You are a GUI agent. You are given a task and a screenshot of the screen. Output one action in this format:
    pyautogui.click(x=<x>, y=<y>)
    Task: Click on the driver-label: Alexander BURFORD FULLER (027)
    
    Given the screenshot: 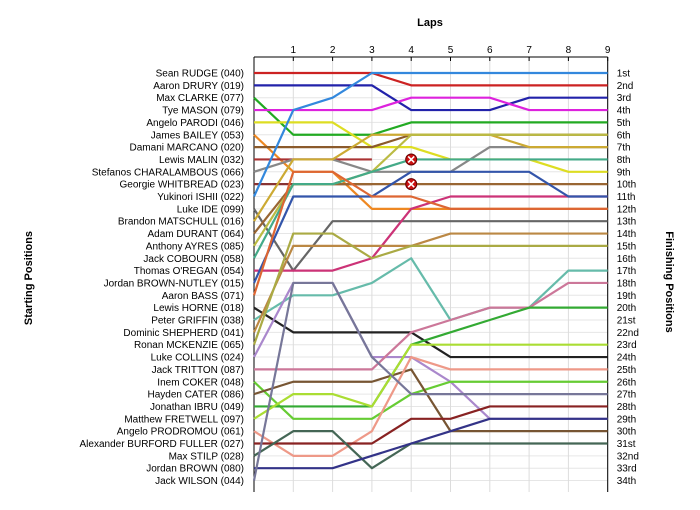 What is the action you would take?
    pyautogui.click(x=162, y=444)
    